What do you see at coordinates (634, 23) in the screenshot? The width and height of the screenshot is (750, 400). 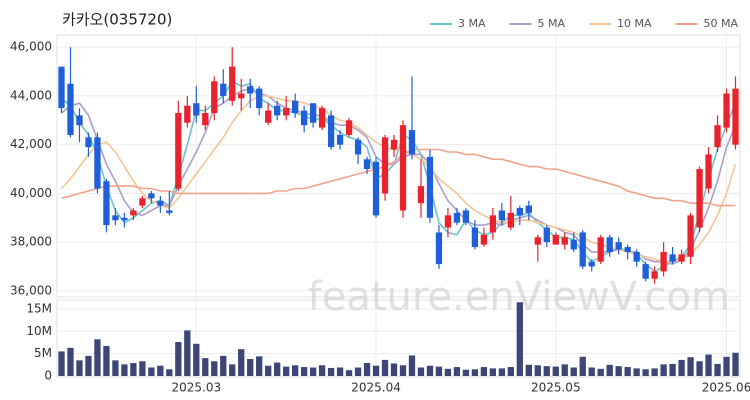 I see `legend-label: 10 MA` at bounding box center [634, 23].